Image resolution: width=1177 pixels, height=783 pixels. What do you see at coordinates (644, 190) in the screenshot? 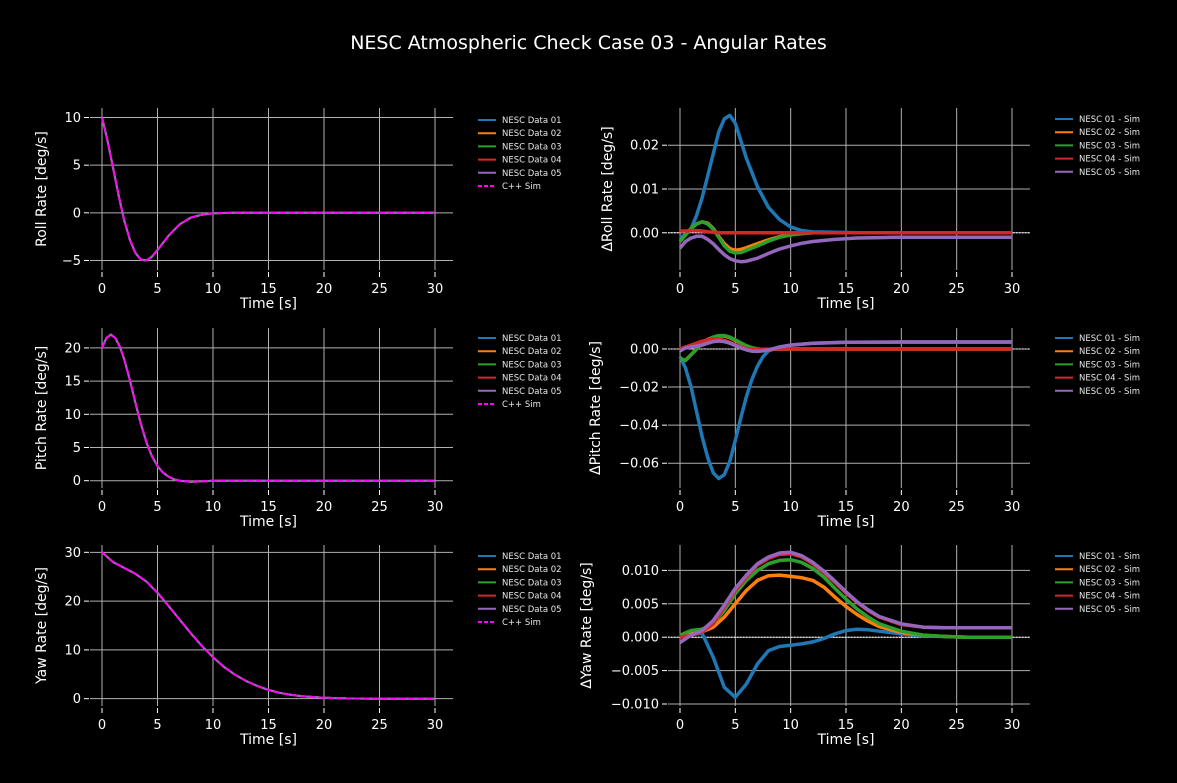
I see `y-tick-label: 0.01` at bounding box center [644, 190].